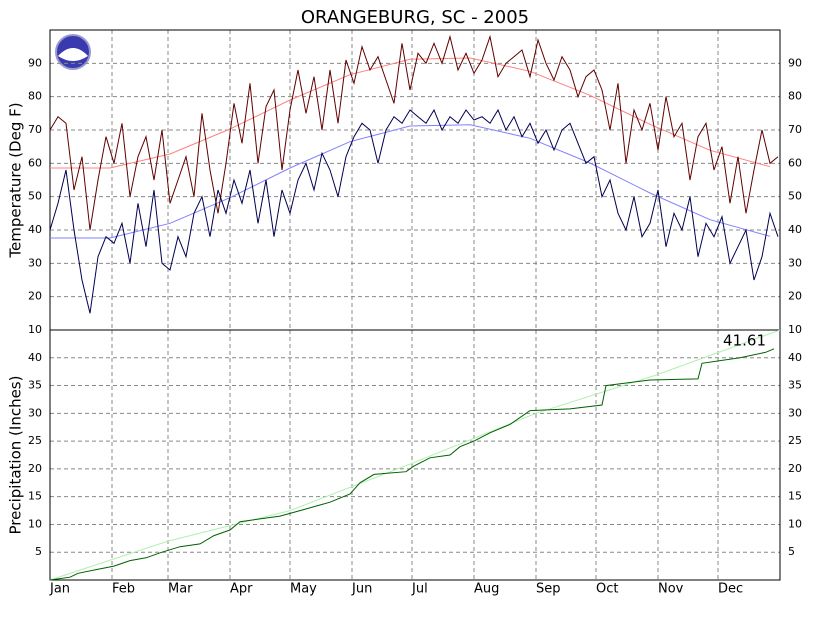 This screenshot has height=620, width=830. Describe the element at coordinates (16, 455) in the screenshot. I see `y-axis-label: Precipitation (Inches)` at that location.